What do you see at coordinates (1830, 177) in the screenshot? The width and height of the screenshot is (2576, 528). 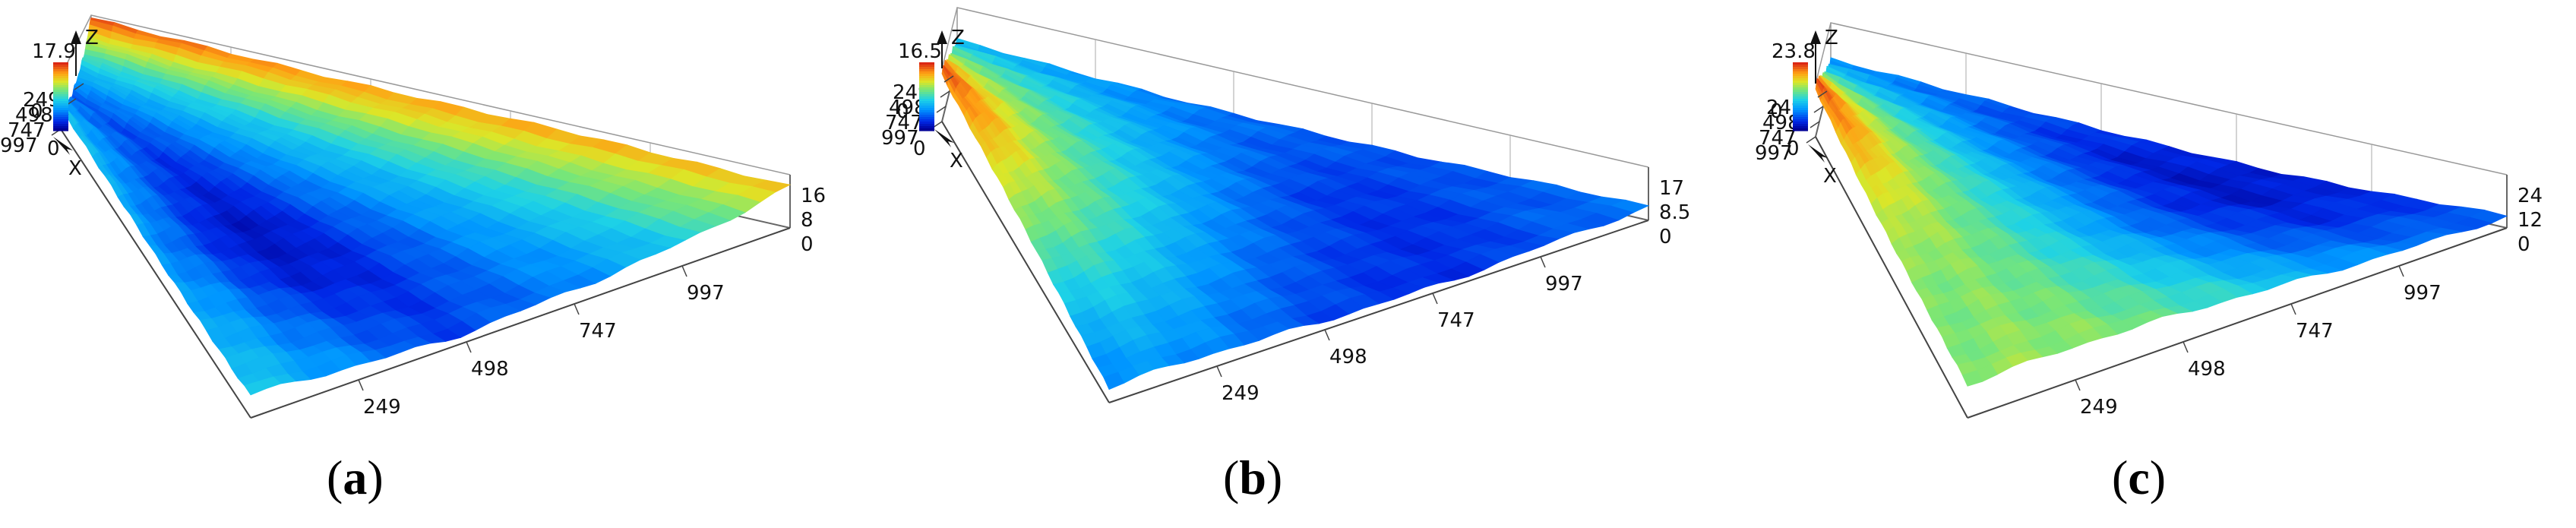 I see `x-axis-label: X` at bounding box center [1830, 177].